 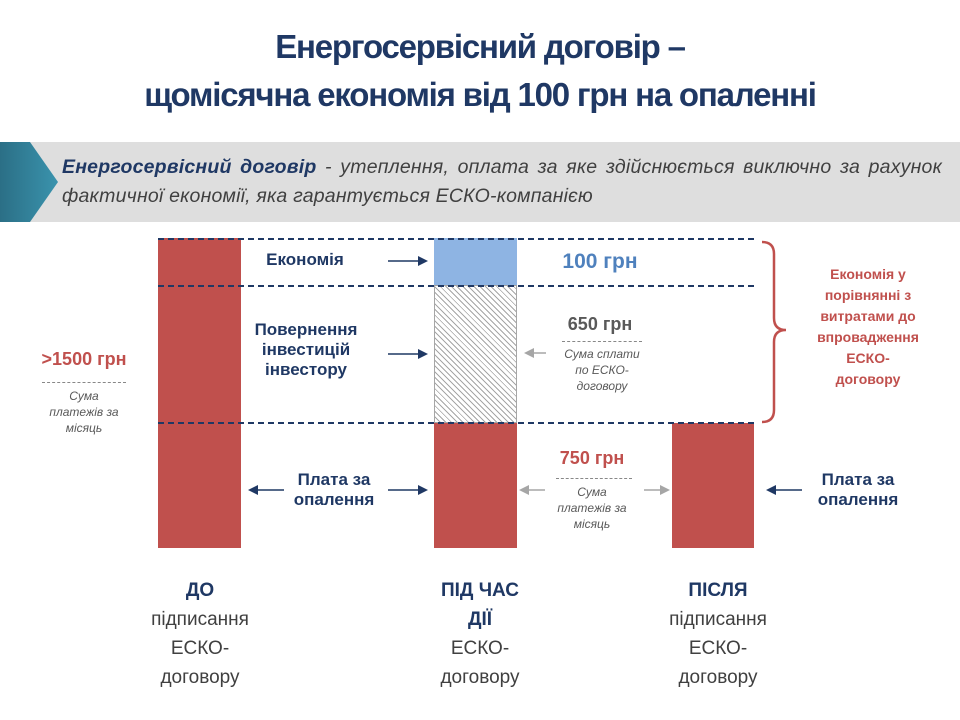 I want to click on savings-note-line-5: ЕСКО-, so click(x=868, y=358).